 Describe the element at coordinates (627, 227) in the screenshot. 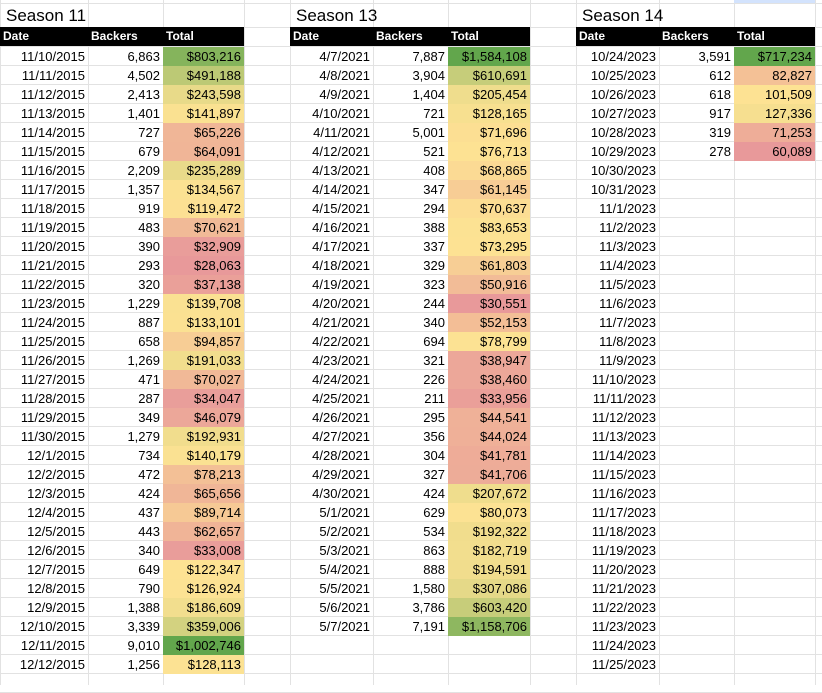

I see `date-cell: 11/2/2023` at that location.